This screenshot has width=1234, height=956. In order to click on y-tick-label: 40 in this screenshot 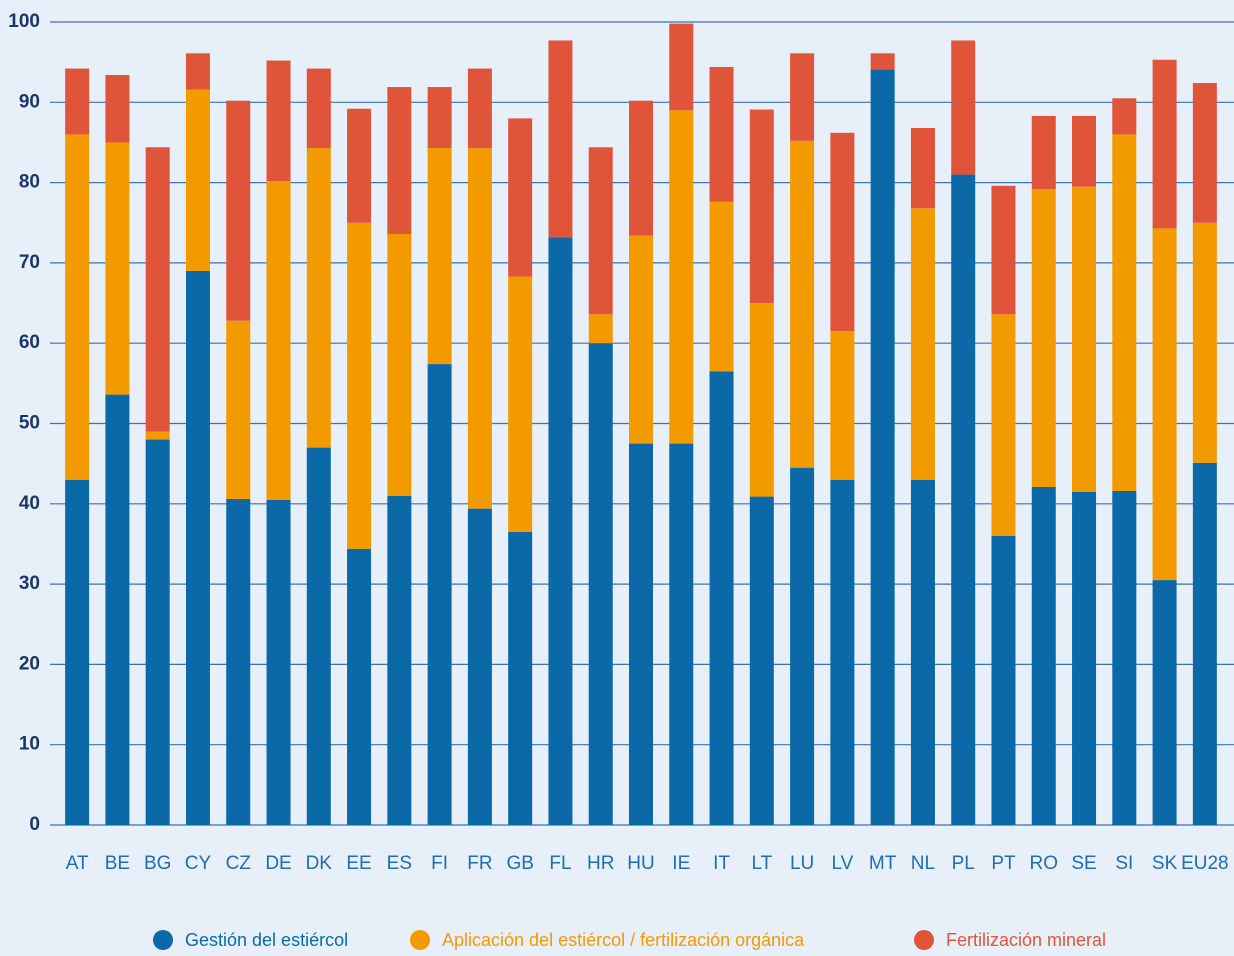, I will do `click(29, 503)`.